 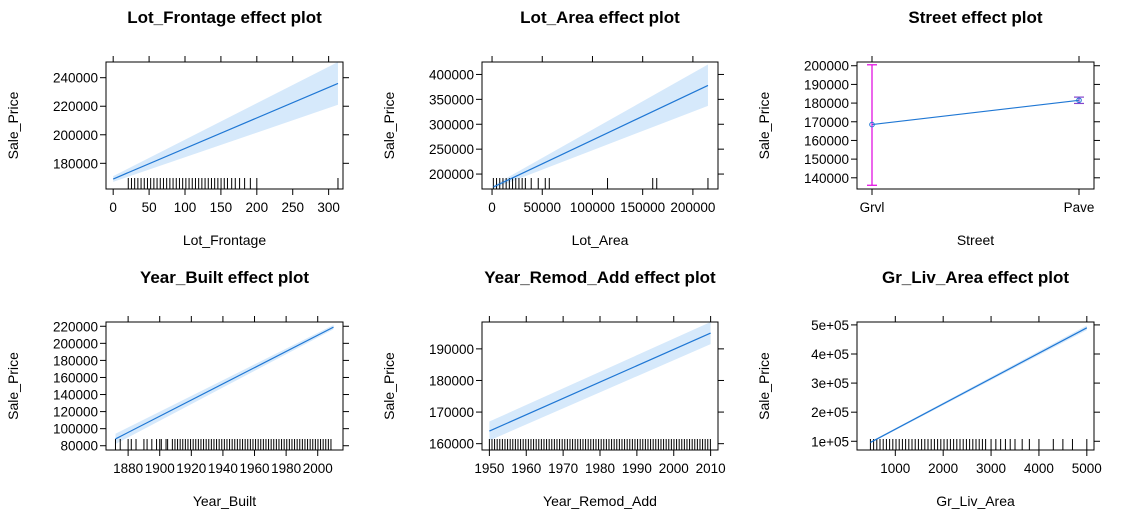 I want to click on x-tick-label: 100000, so click(x=592, y=207).